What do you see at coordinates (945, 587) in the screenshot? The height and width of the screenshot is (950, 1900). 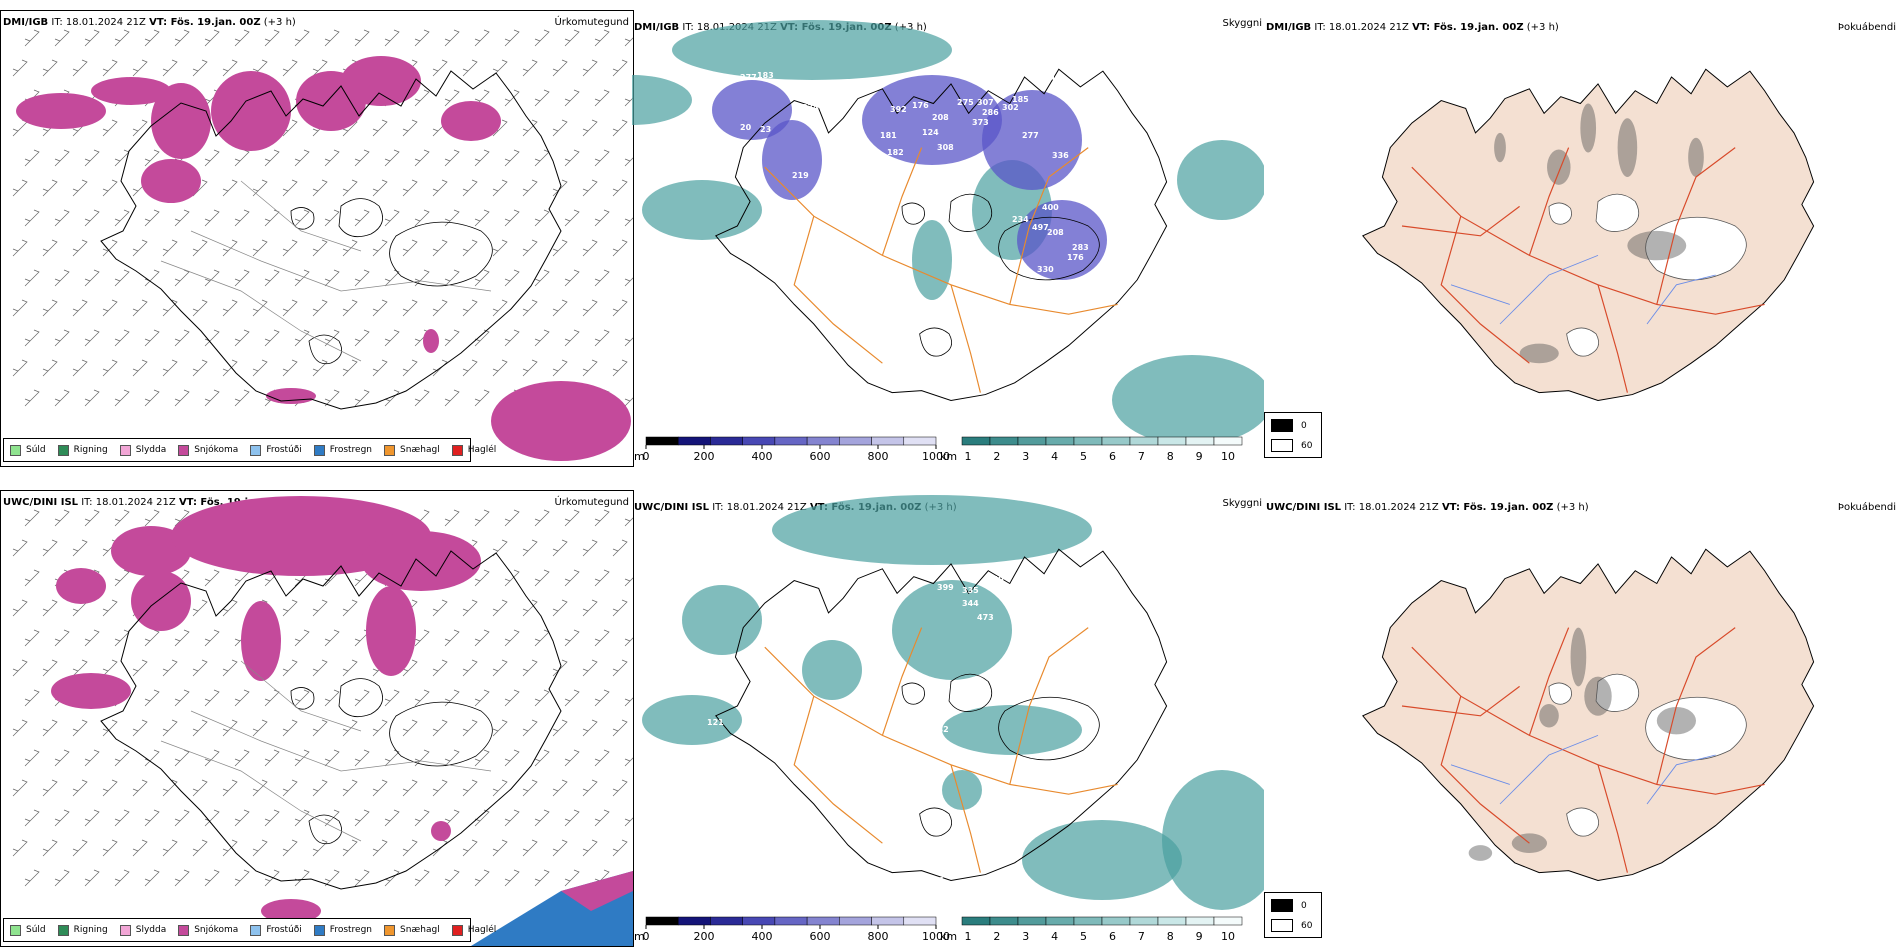 I see `visibility-label: 399` at bounding box center [945, 587].